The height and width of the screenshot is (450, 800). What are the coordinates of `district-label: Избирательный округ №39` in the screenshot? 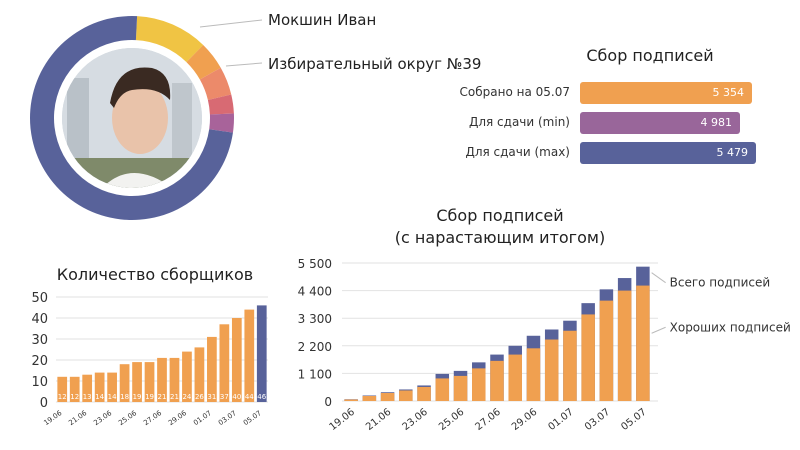 It's located at (375, 64).